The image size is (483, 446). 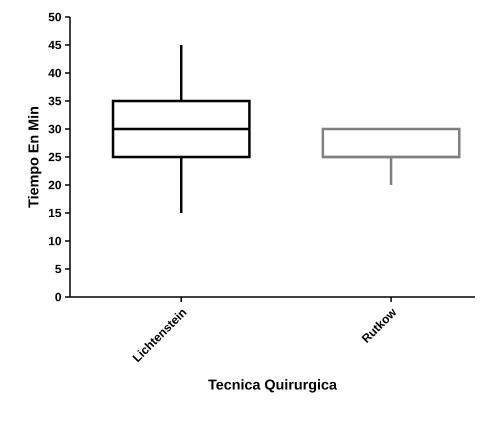 I want to click on y-tick-label: 15, so click(x=55, y=213).